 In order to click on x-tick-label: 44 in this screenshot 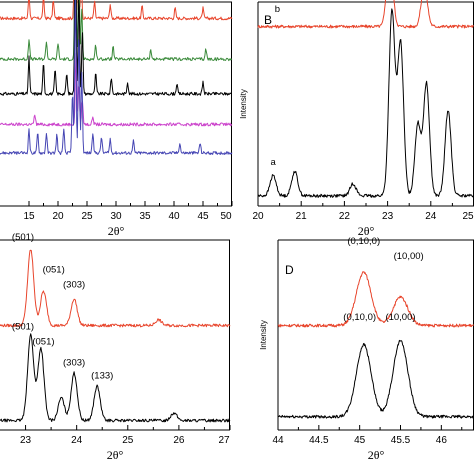, I will do `click(278, 440)`.